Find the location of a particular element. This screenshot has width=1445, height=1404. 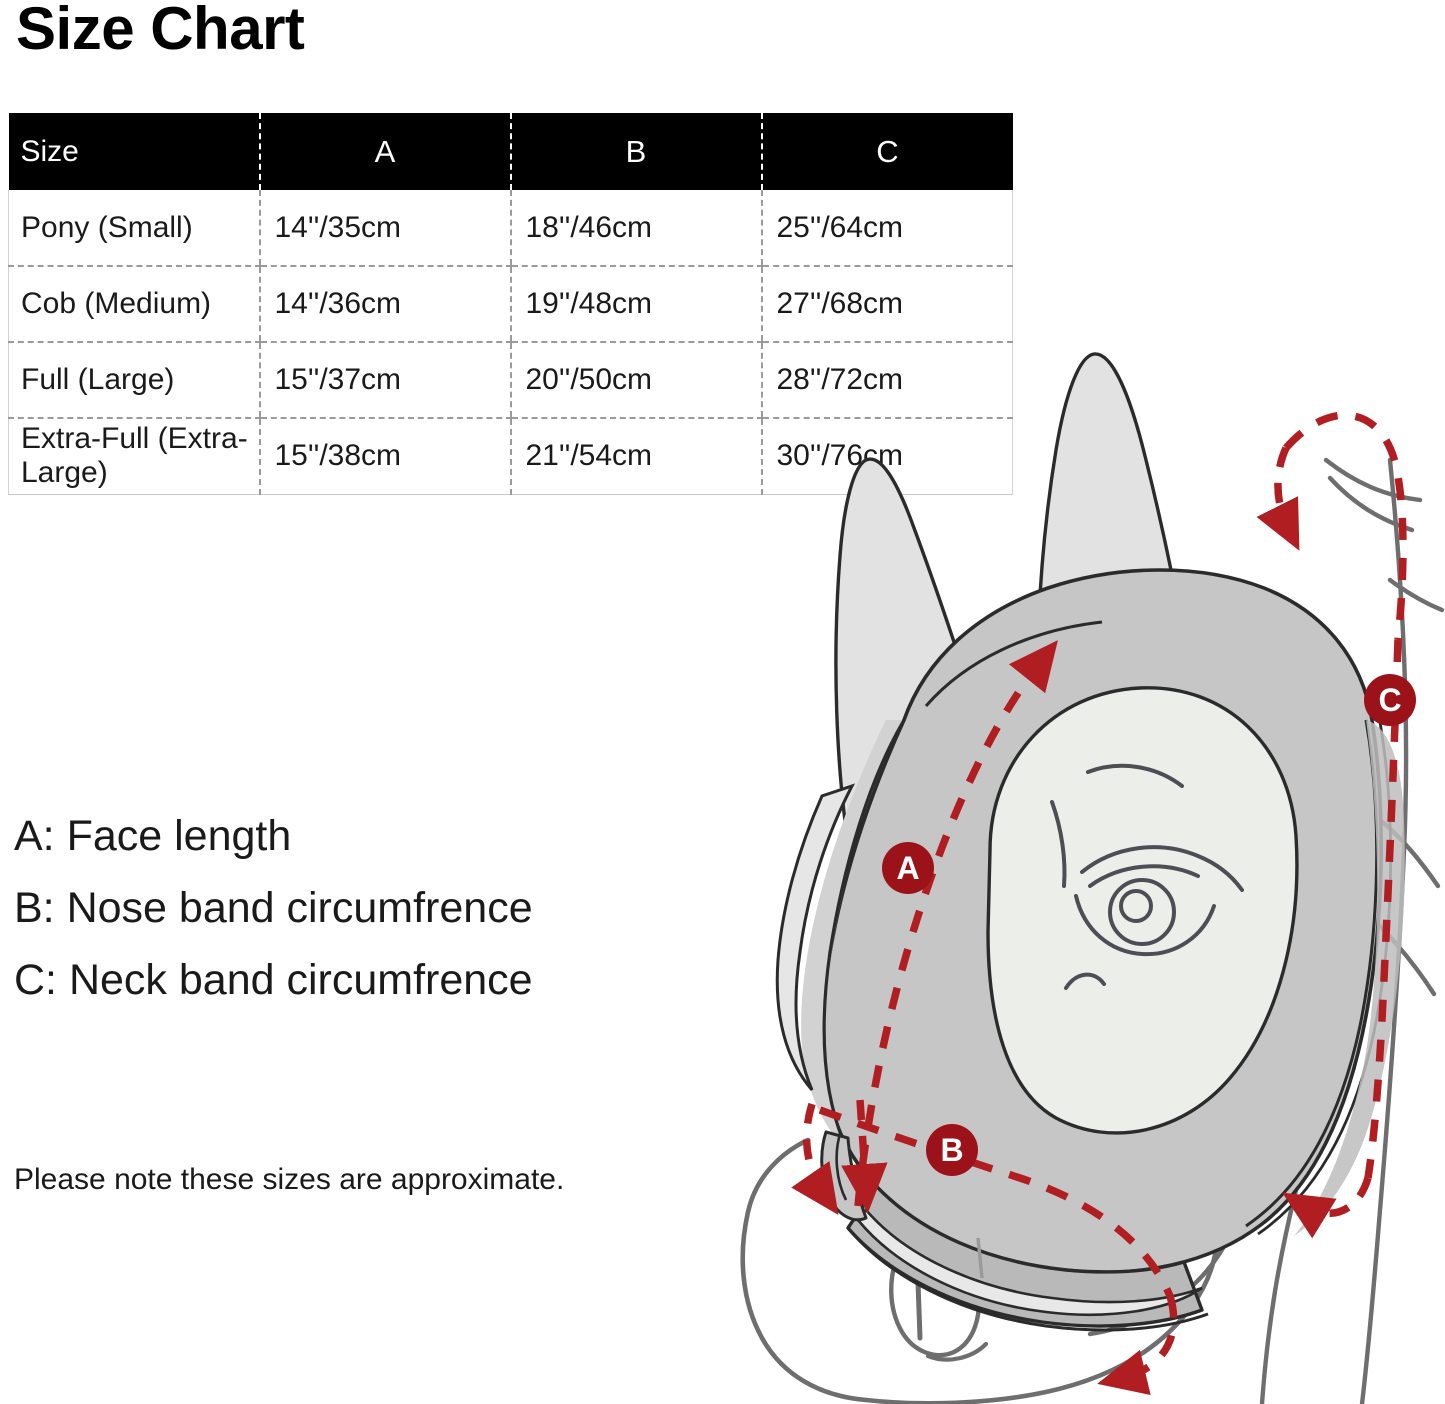

cell-size: Full (Large) is located at coordinates (134, 380).